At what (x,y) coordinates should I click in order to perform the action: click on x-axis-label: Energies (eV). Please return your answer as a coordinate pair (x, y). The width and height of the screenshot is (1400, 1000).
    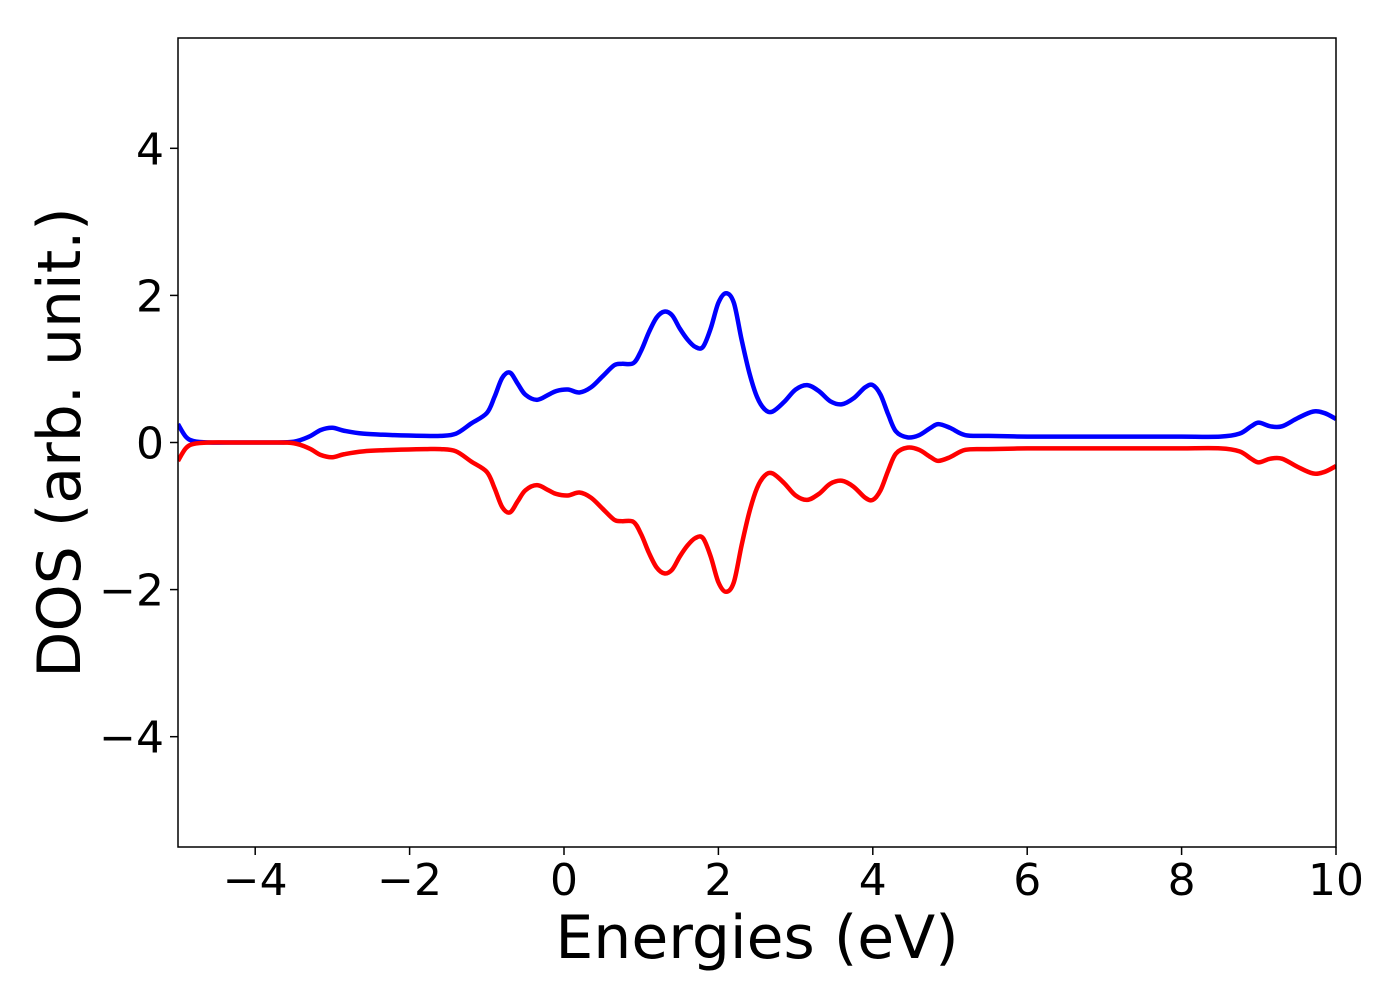
    Looking at the image, I should click on (756, 938).